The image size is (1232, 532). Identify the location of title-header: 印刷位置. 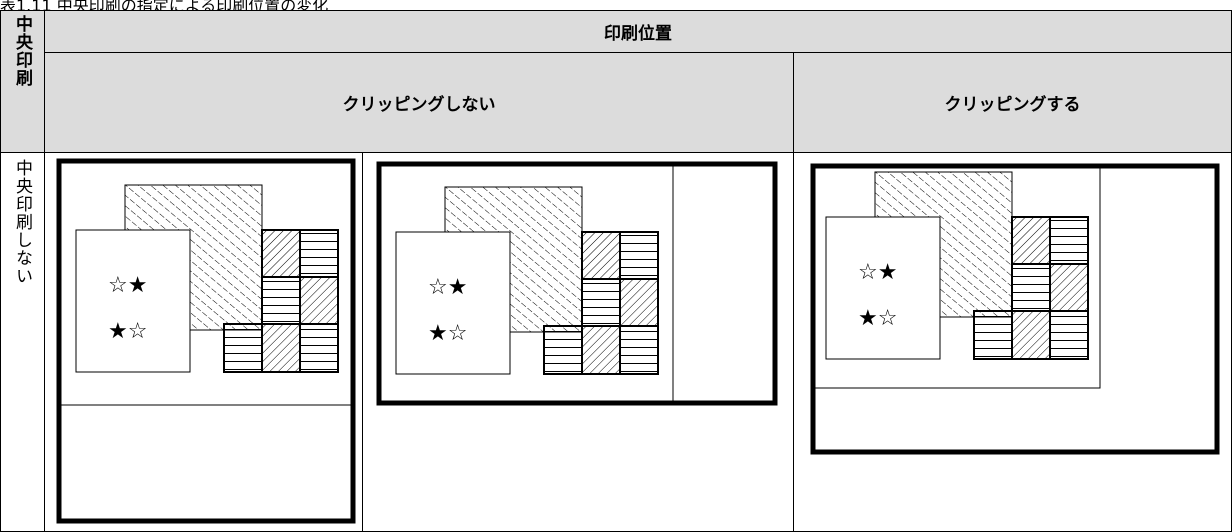
(638, 31).